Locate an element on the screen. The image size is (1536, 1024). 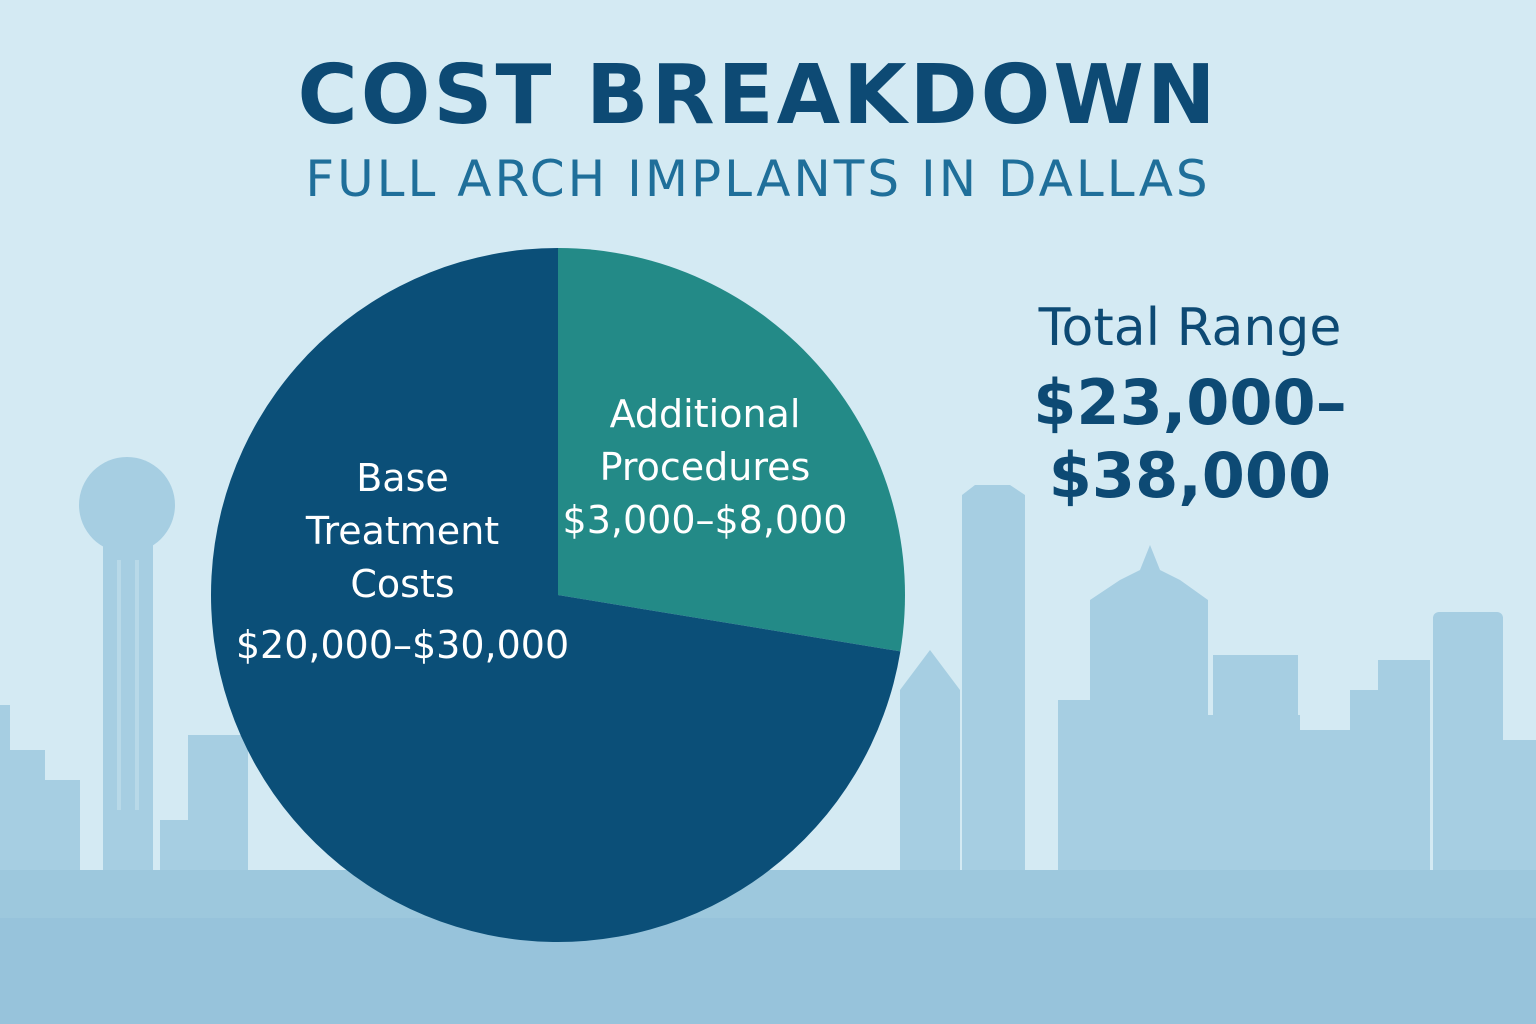
page-subtitle: FULL ARCH IMPLANTS IN DALLAS is located at coordinates (758, 179).